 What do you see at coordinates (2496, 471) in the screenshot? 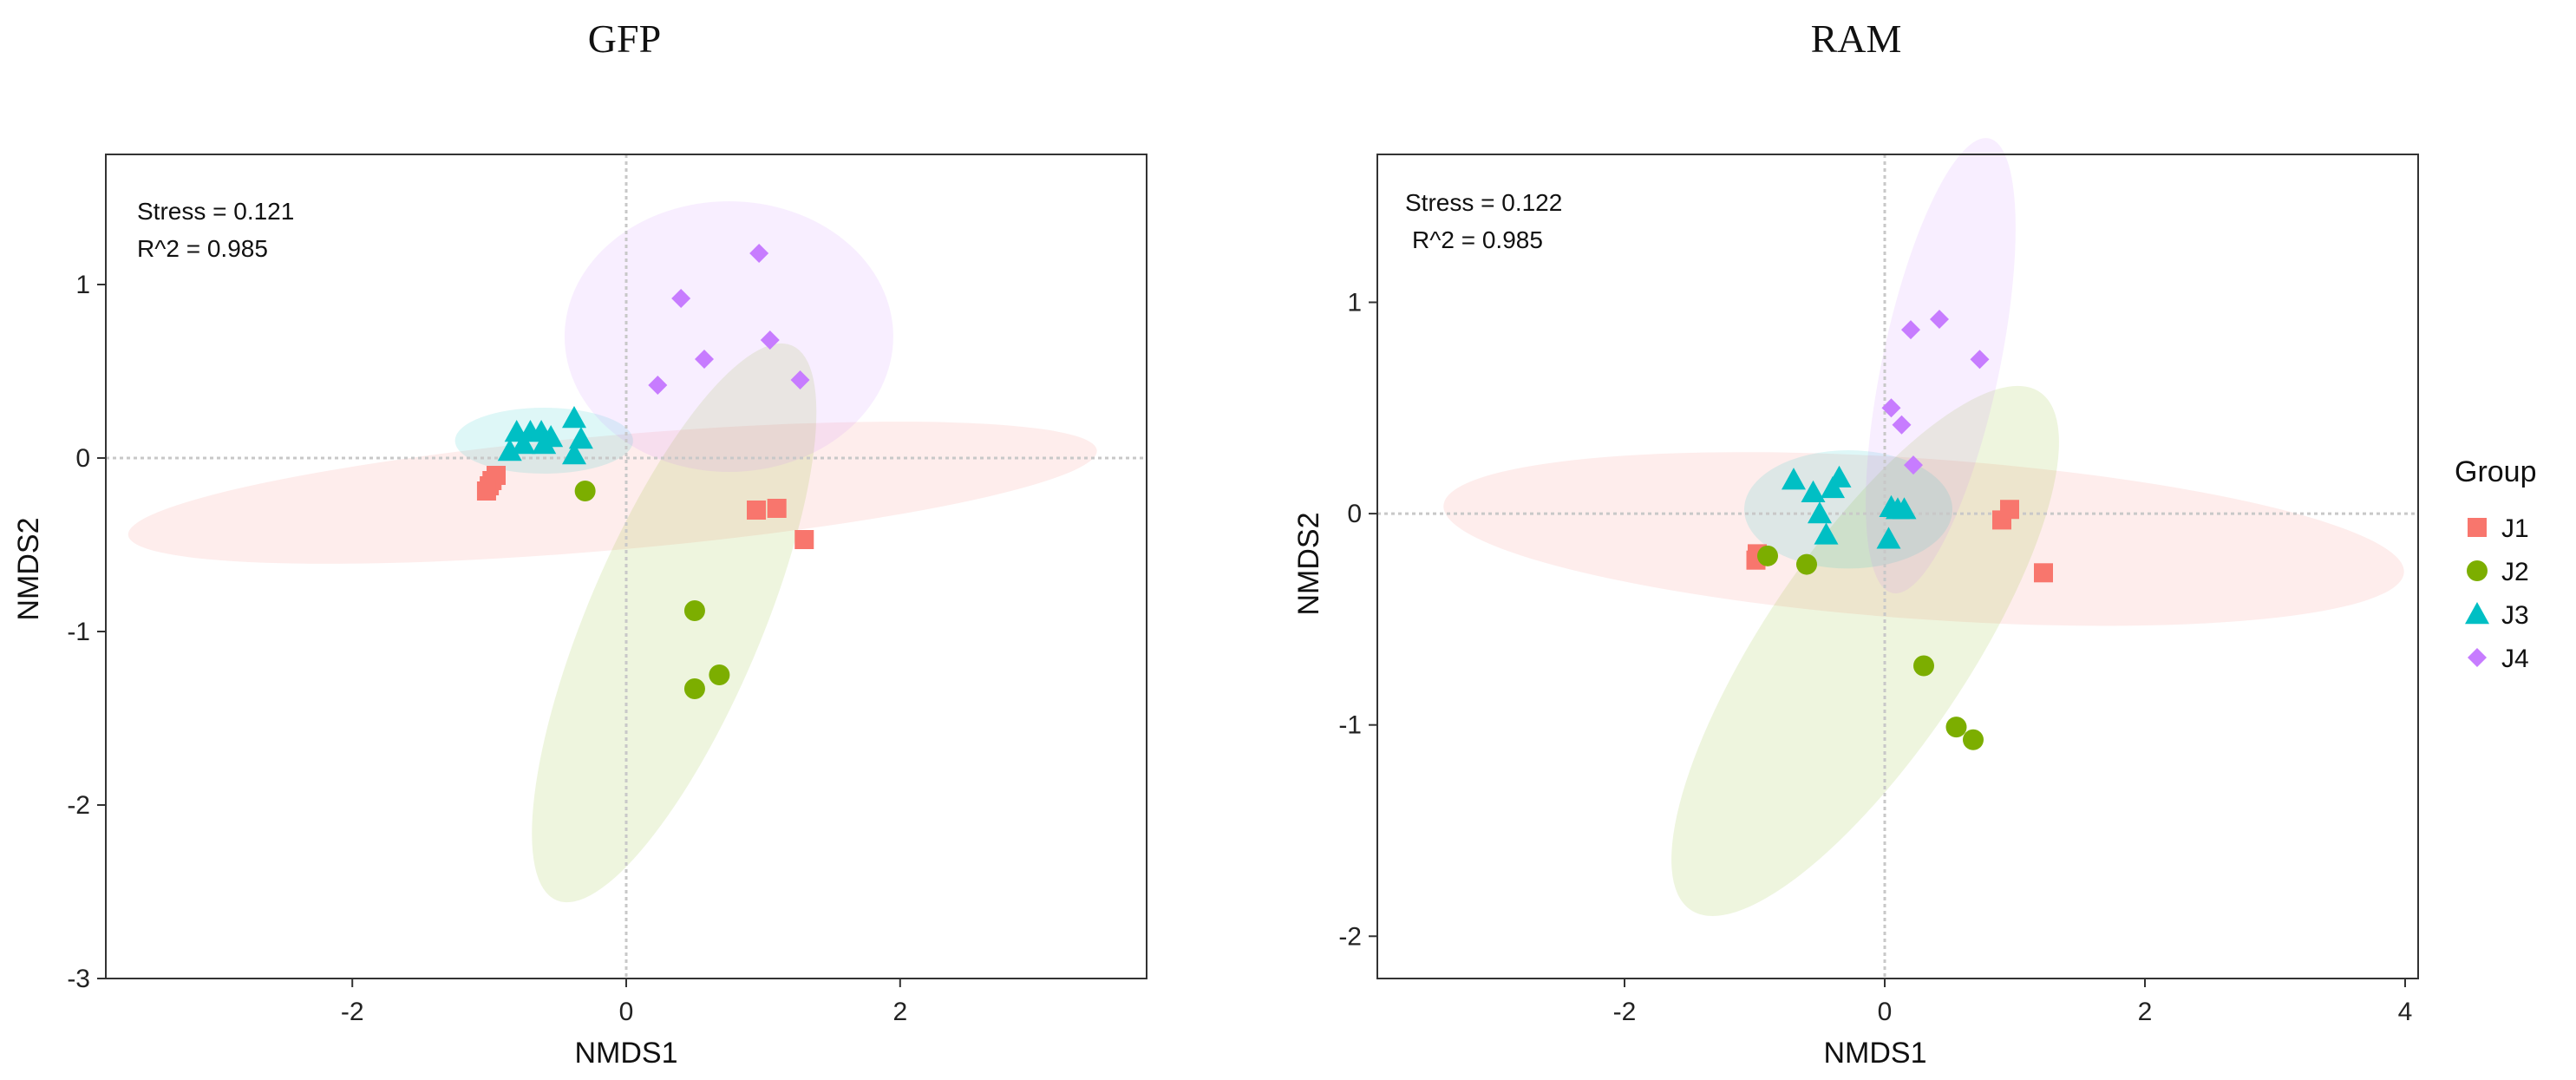
I see `legend-title: Group` at bounding box center [2496, 471].